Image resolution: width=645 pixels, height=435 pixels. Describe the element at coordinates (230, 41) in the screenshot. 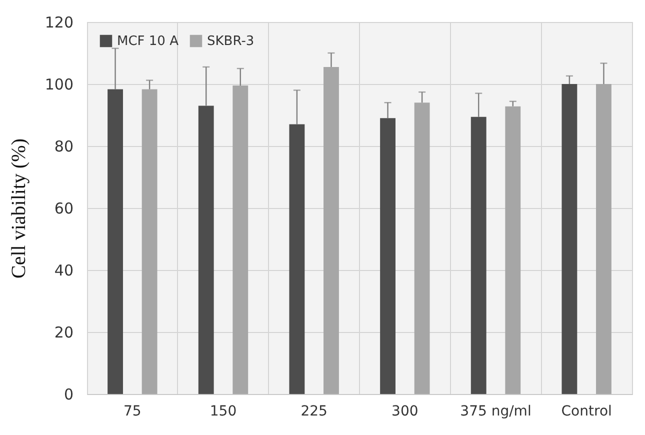

I see `legend-label: SKBR-3` at that location.